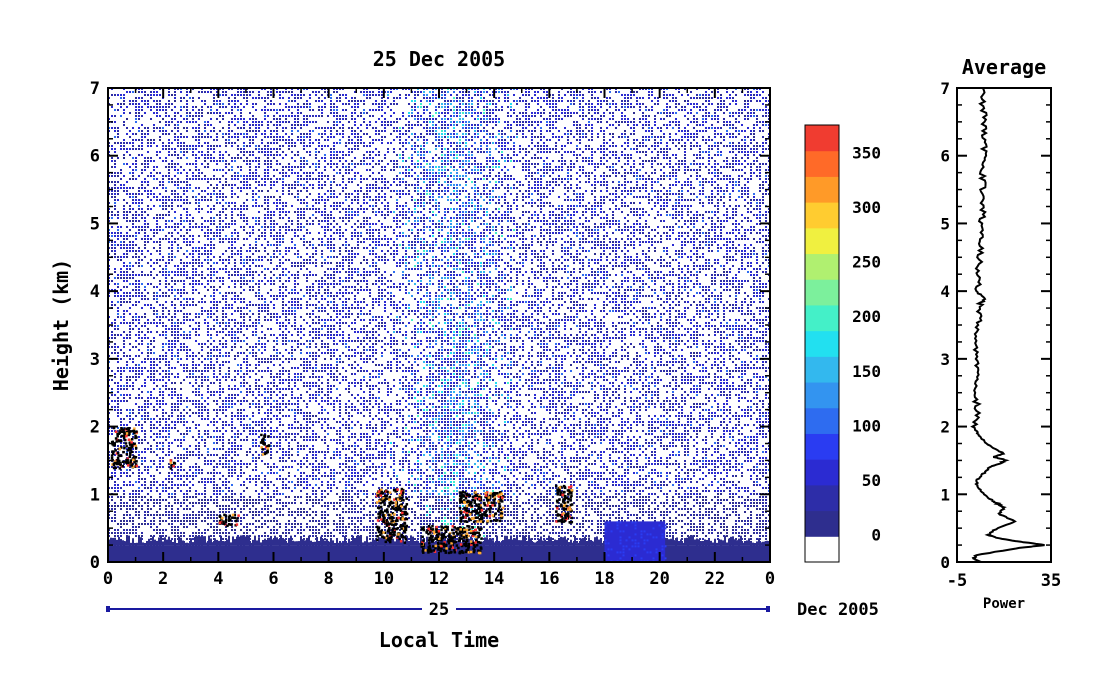 The width and height of the screenshot is (1111, 699). What do you see at coordinates (866, 343) in the screenshot?
I see `colorbar-ticks: 0 50 100 150 200 250 300 350` at bounding box center [866, 343].